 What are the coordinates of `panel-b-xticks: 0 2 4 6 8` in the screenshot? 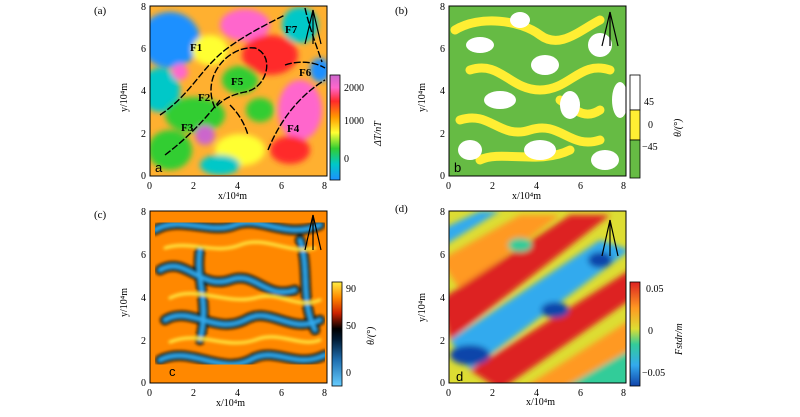 It's located at (536, 186).